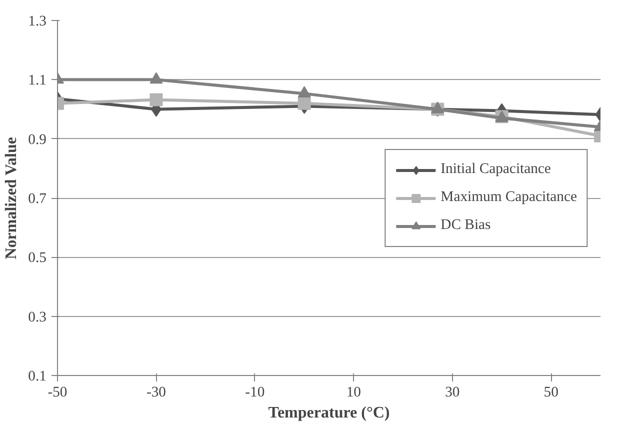  What do you see at coordinates (255, 392) in the screenshot?
I see `x-tick-label: -10` at bounding box center [255, 392].